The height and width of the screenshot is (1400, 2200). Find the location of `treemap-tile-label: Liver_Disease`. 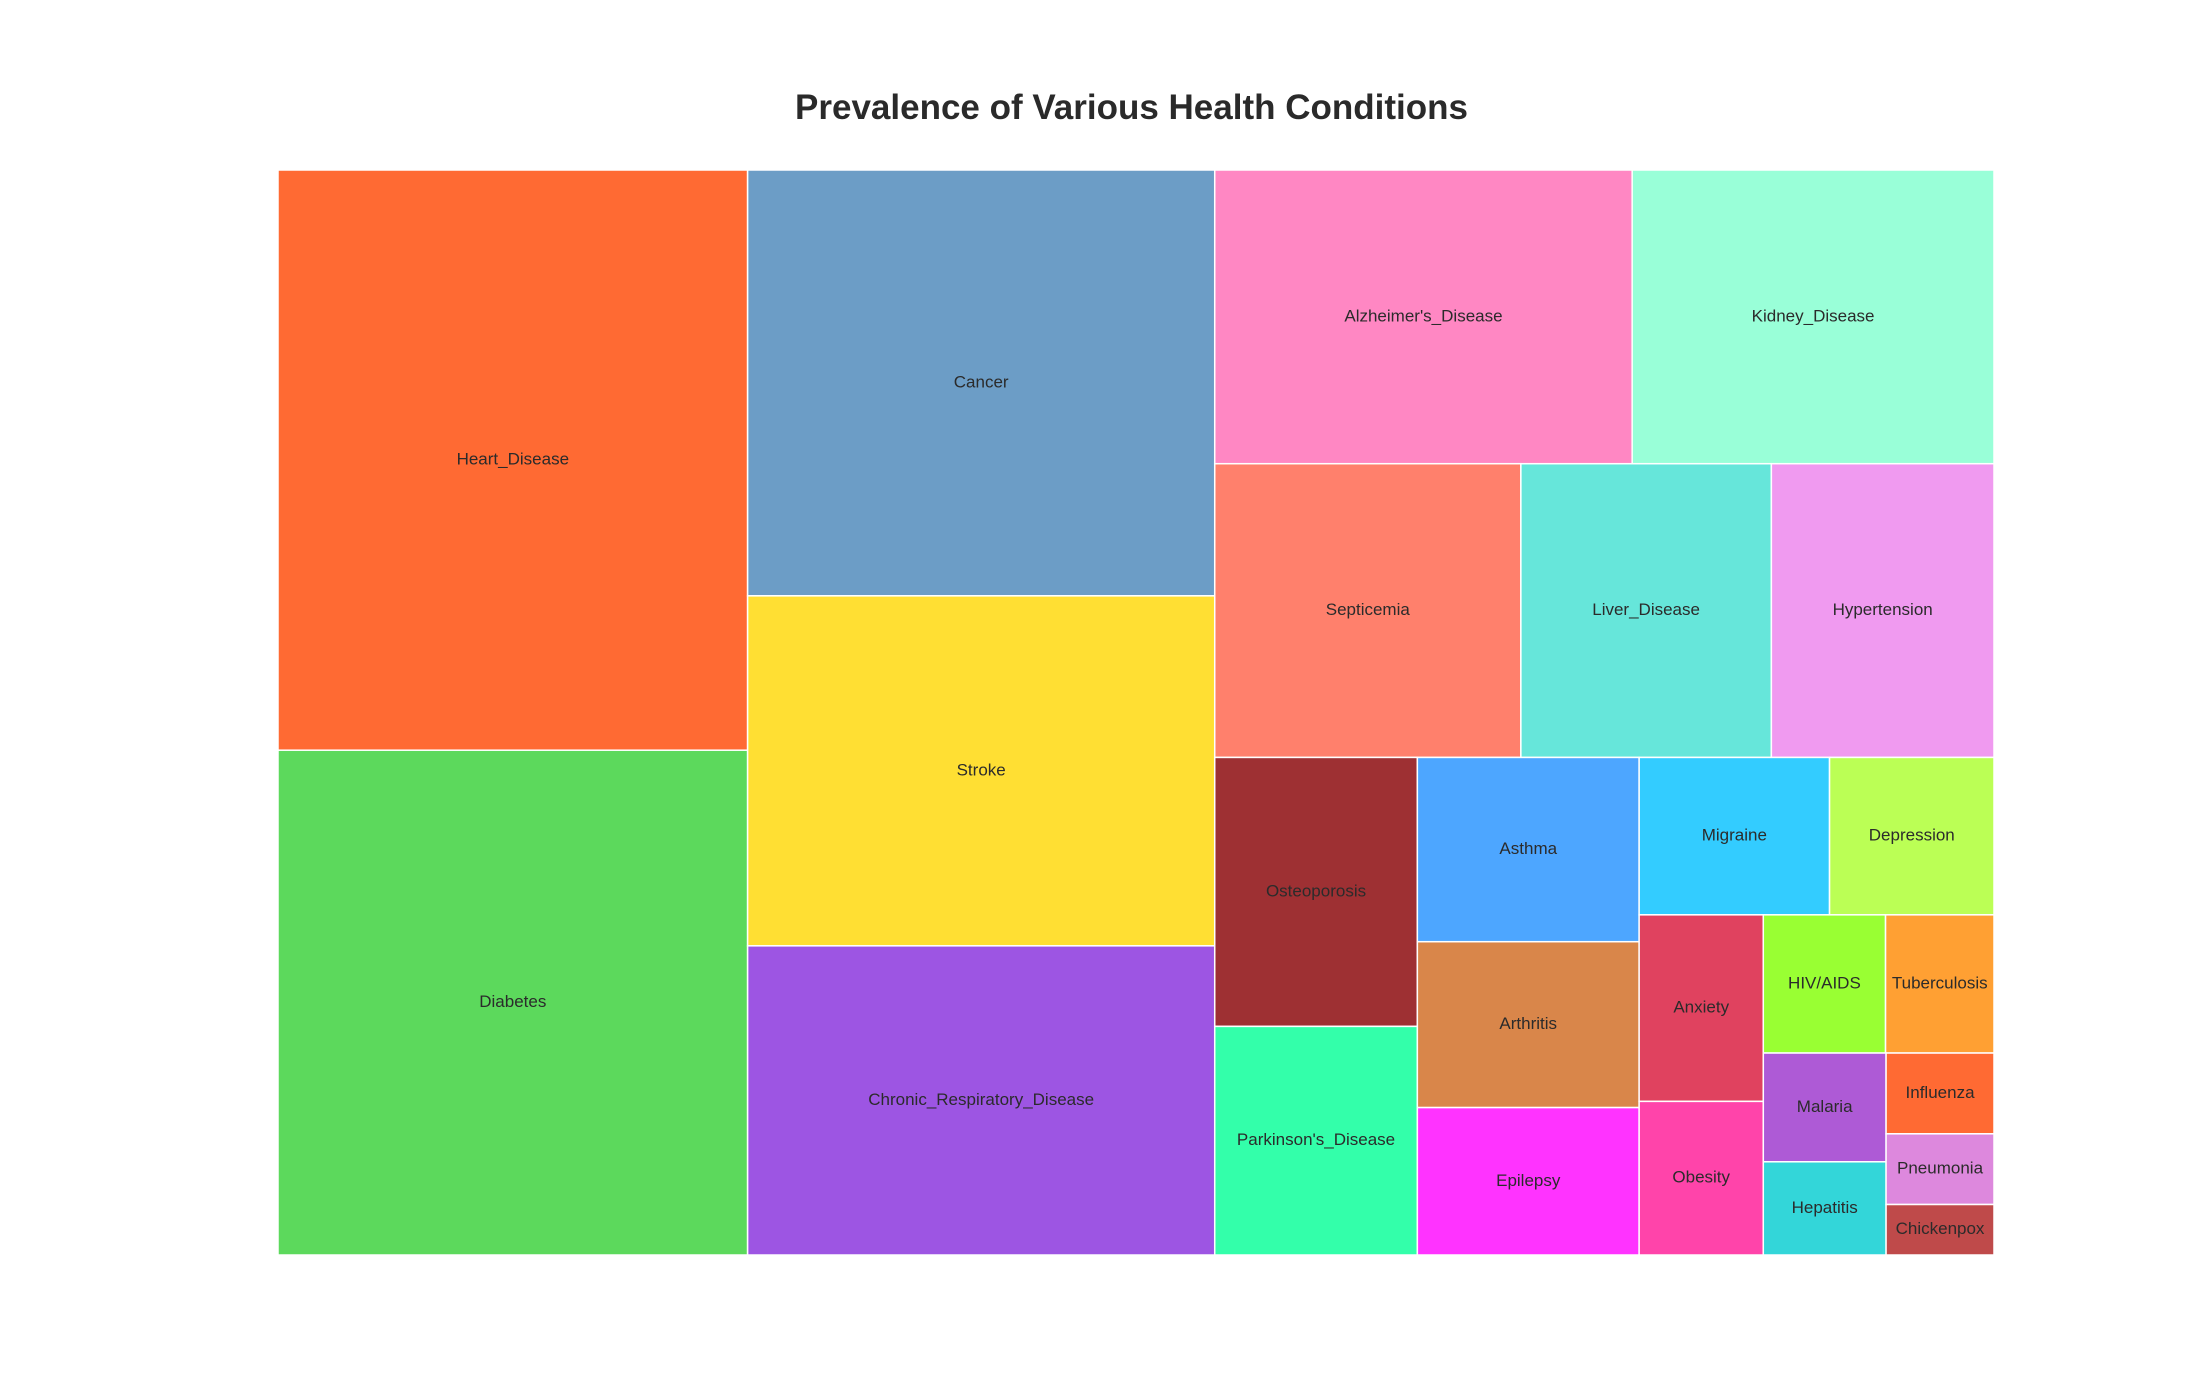

treemap-tile-label: Liver_Disease is located at coordinates (1646, 609).